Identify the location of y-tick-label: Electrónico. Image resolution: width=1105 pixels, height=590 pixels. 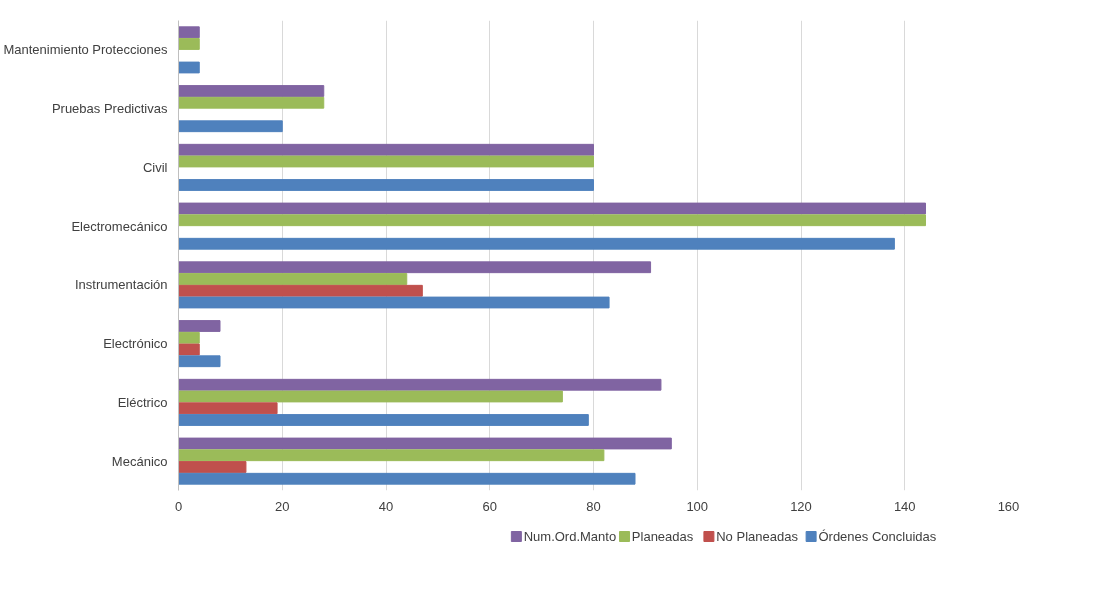
(135, 344).